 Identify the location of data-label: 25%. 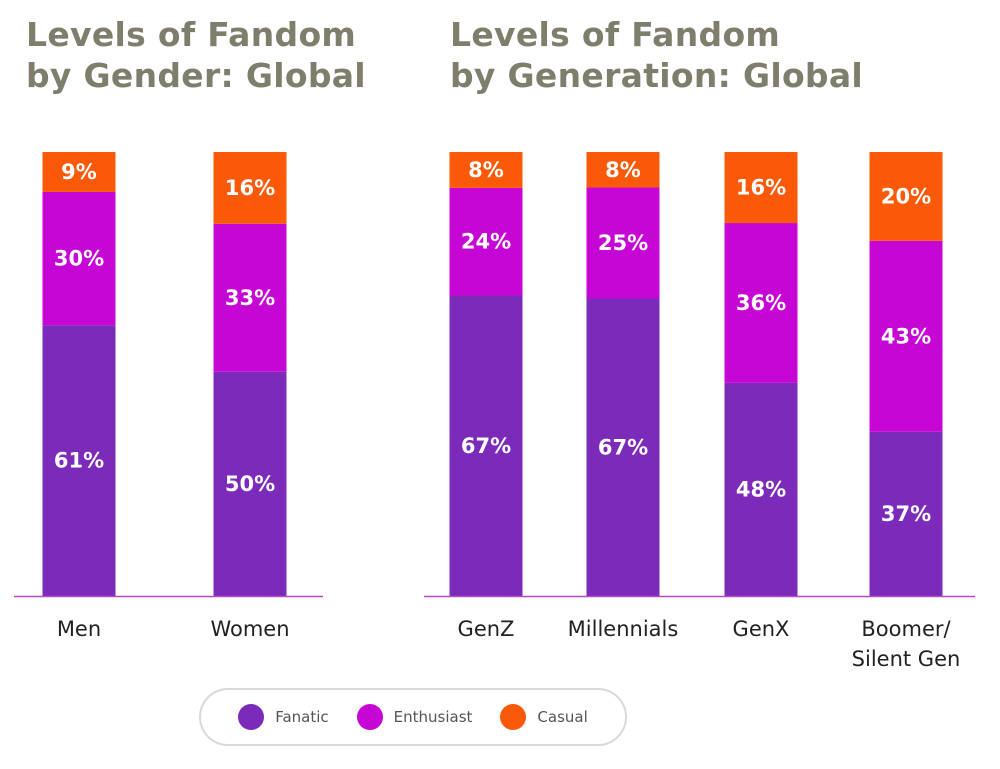
(623, 243).